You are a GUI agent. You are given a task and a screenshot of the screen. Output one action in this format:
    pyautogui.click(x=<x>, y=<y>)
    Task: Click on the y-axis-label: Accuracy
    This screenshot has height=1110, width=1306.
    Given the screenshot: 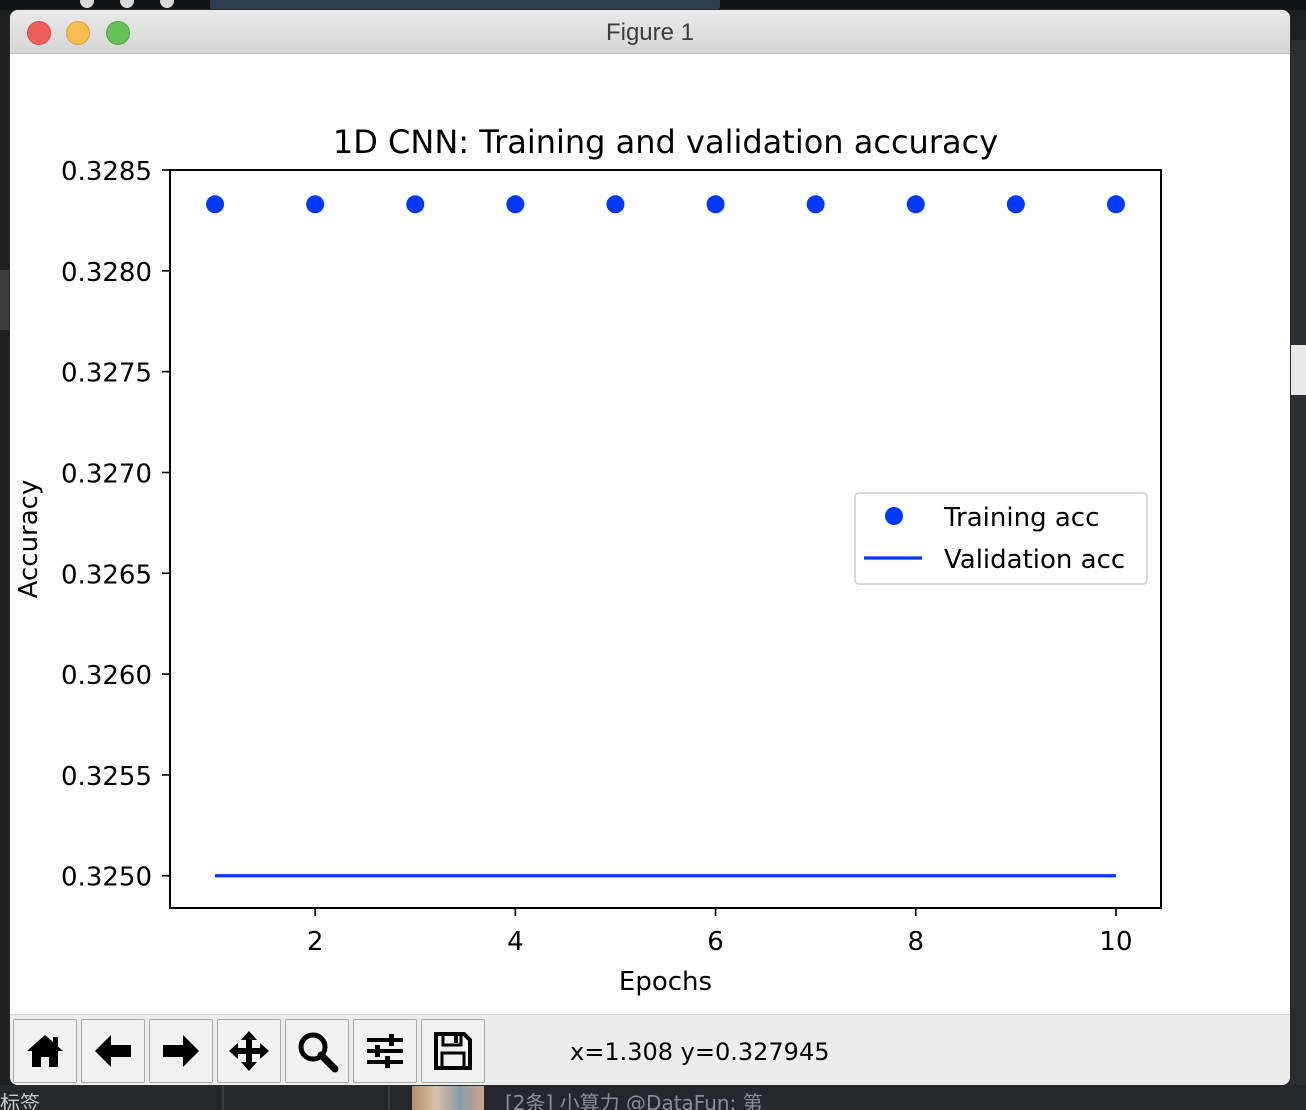 What is the action you would take?
    pyautogui.click(x=29, y=539)
    